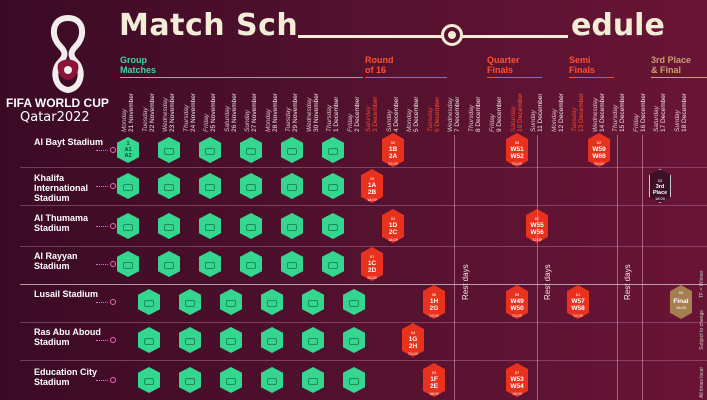 The height and width of the screenshot is (400, 707). I want to click on stage-final: 3rd Place & Final, so click(671, 65).